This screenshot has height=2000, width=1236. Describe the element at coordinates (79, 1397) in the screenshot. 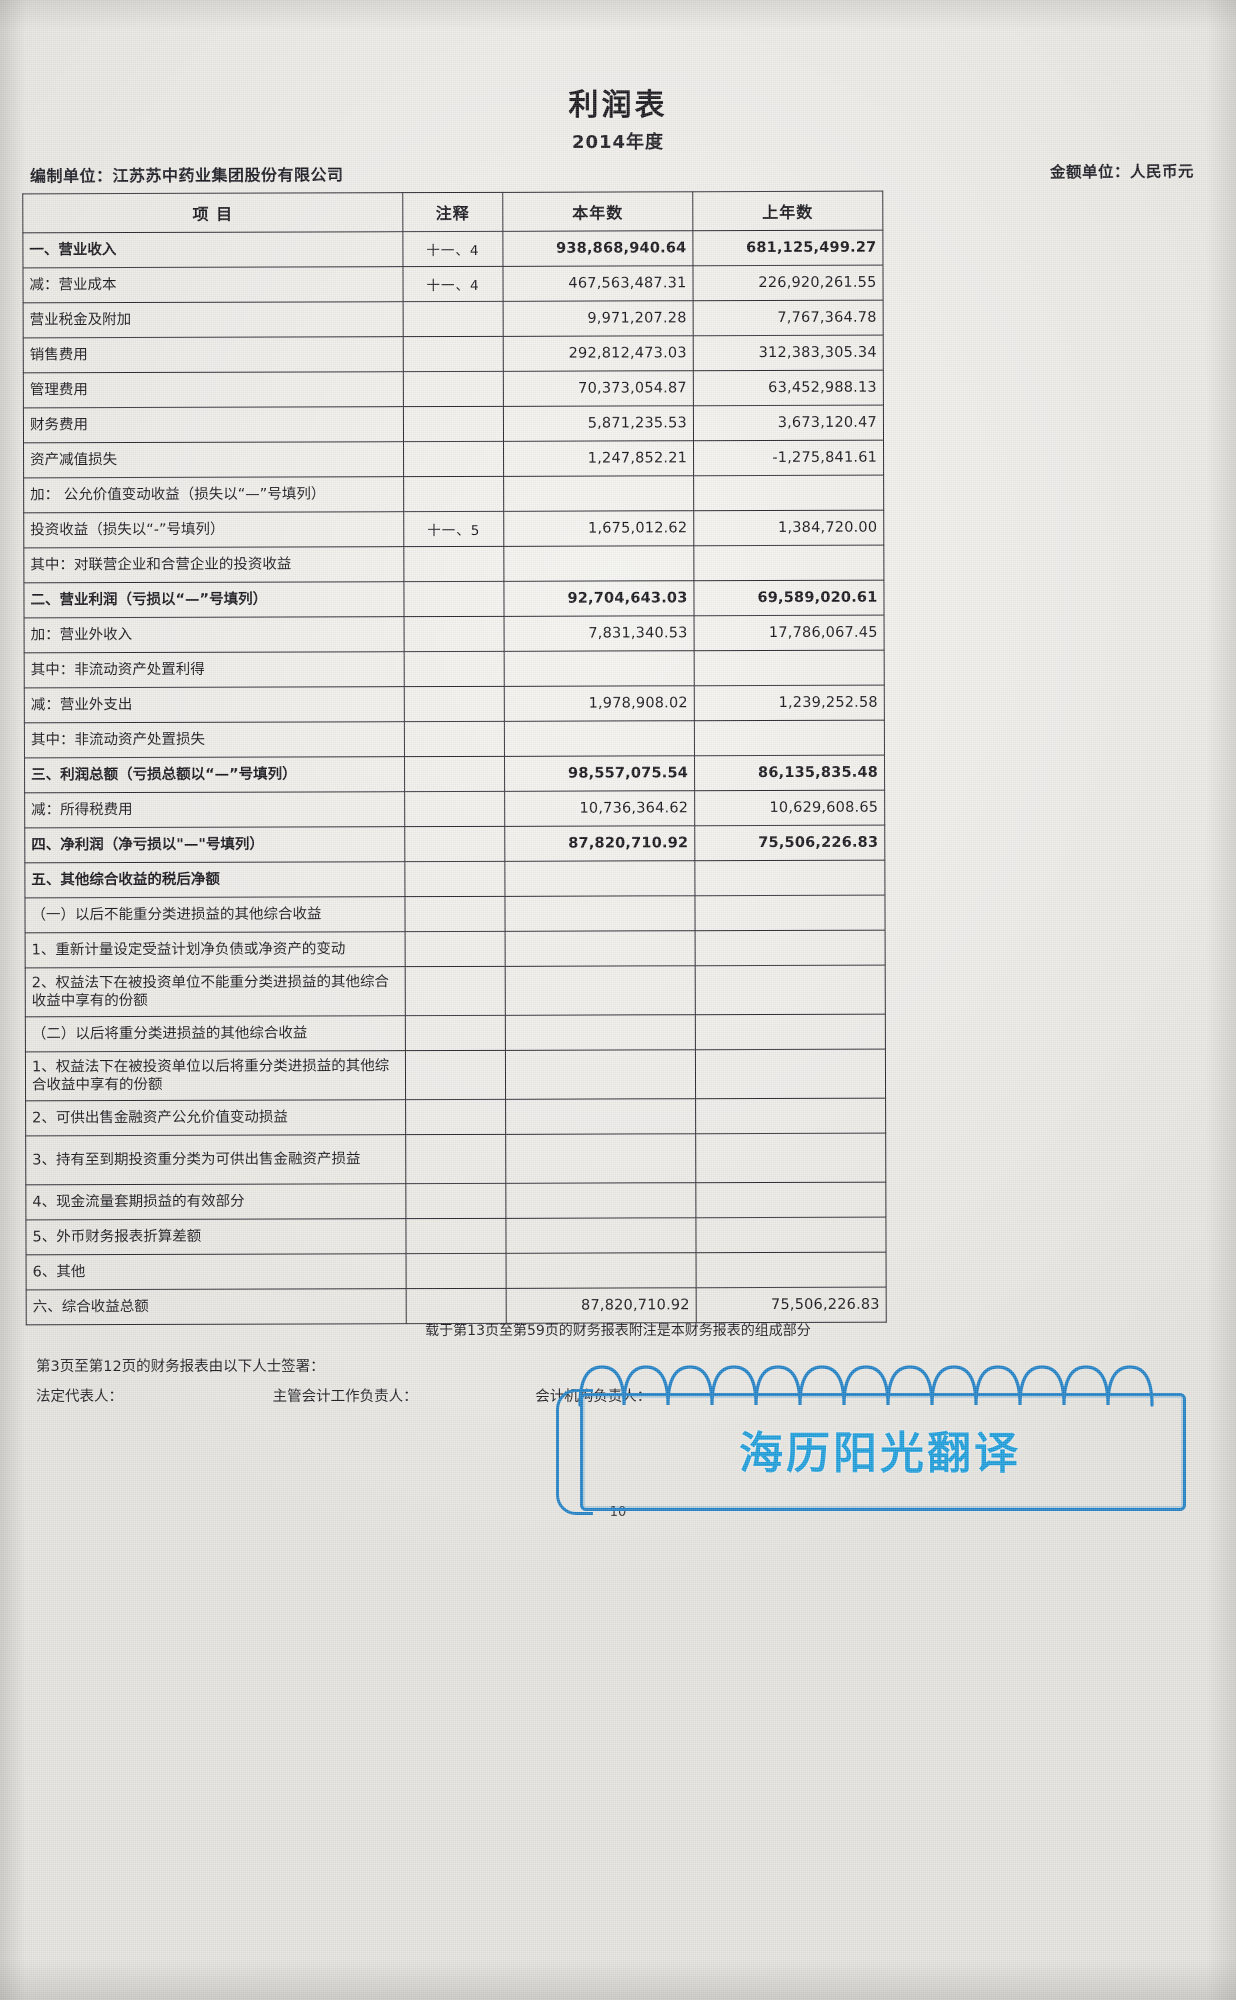

I see `signature-legal-representative: 法定代表人：` at that location.